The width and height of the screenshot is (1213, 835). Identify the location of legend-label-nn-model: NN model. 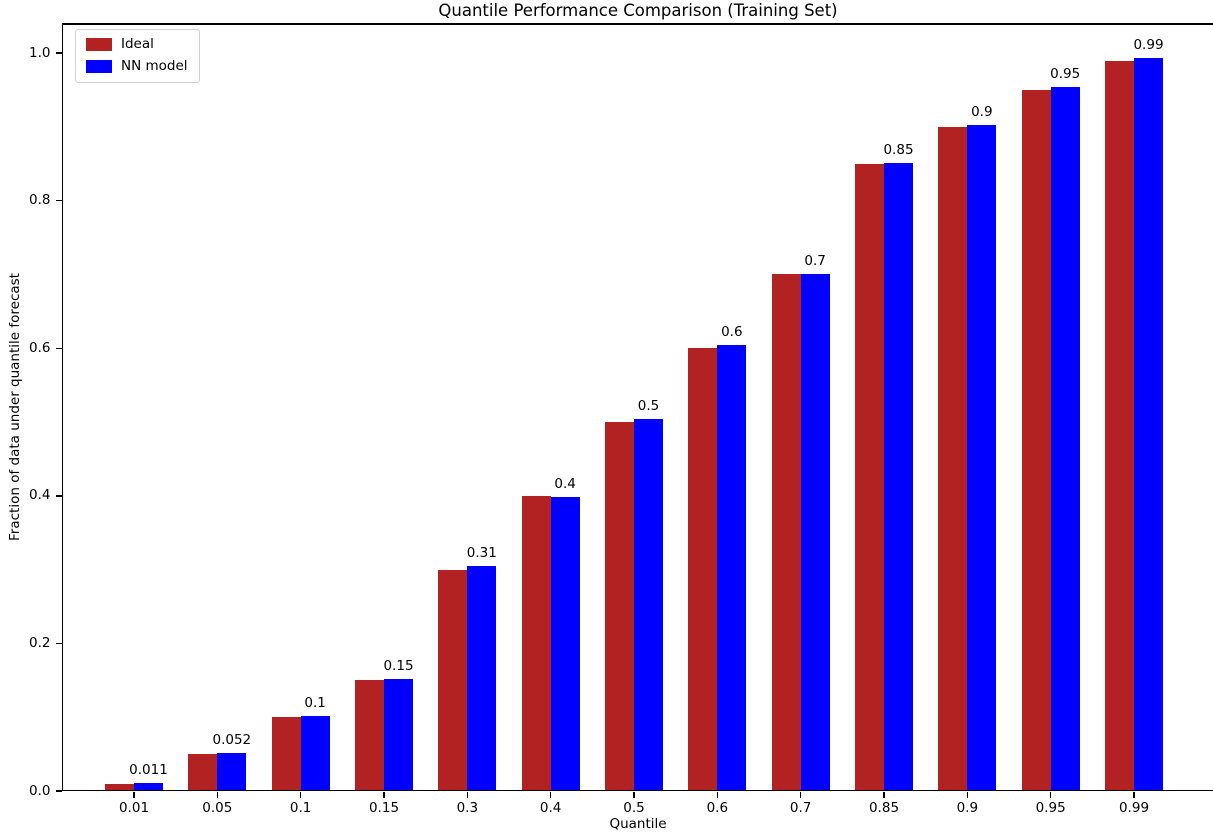
(154, 66).